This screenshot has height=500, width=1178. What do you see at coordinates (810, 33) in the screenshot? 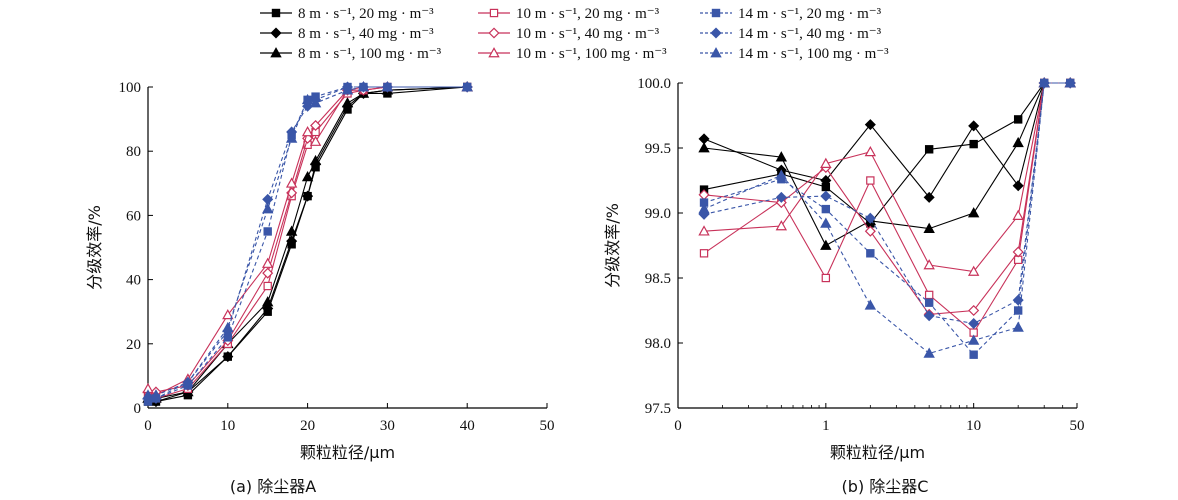
I see `legend-label: 14 m · s⁻¹, 40 mg · m⁻³` at bounding box center [810, 33].